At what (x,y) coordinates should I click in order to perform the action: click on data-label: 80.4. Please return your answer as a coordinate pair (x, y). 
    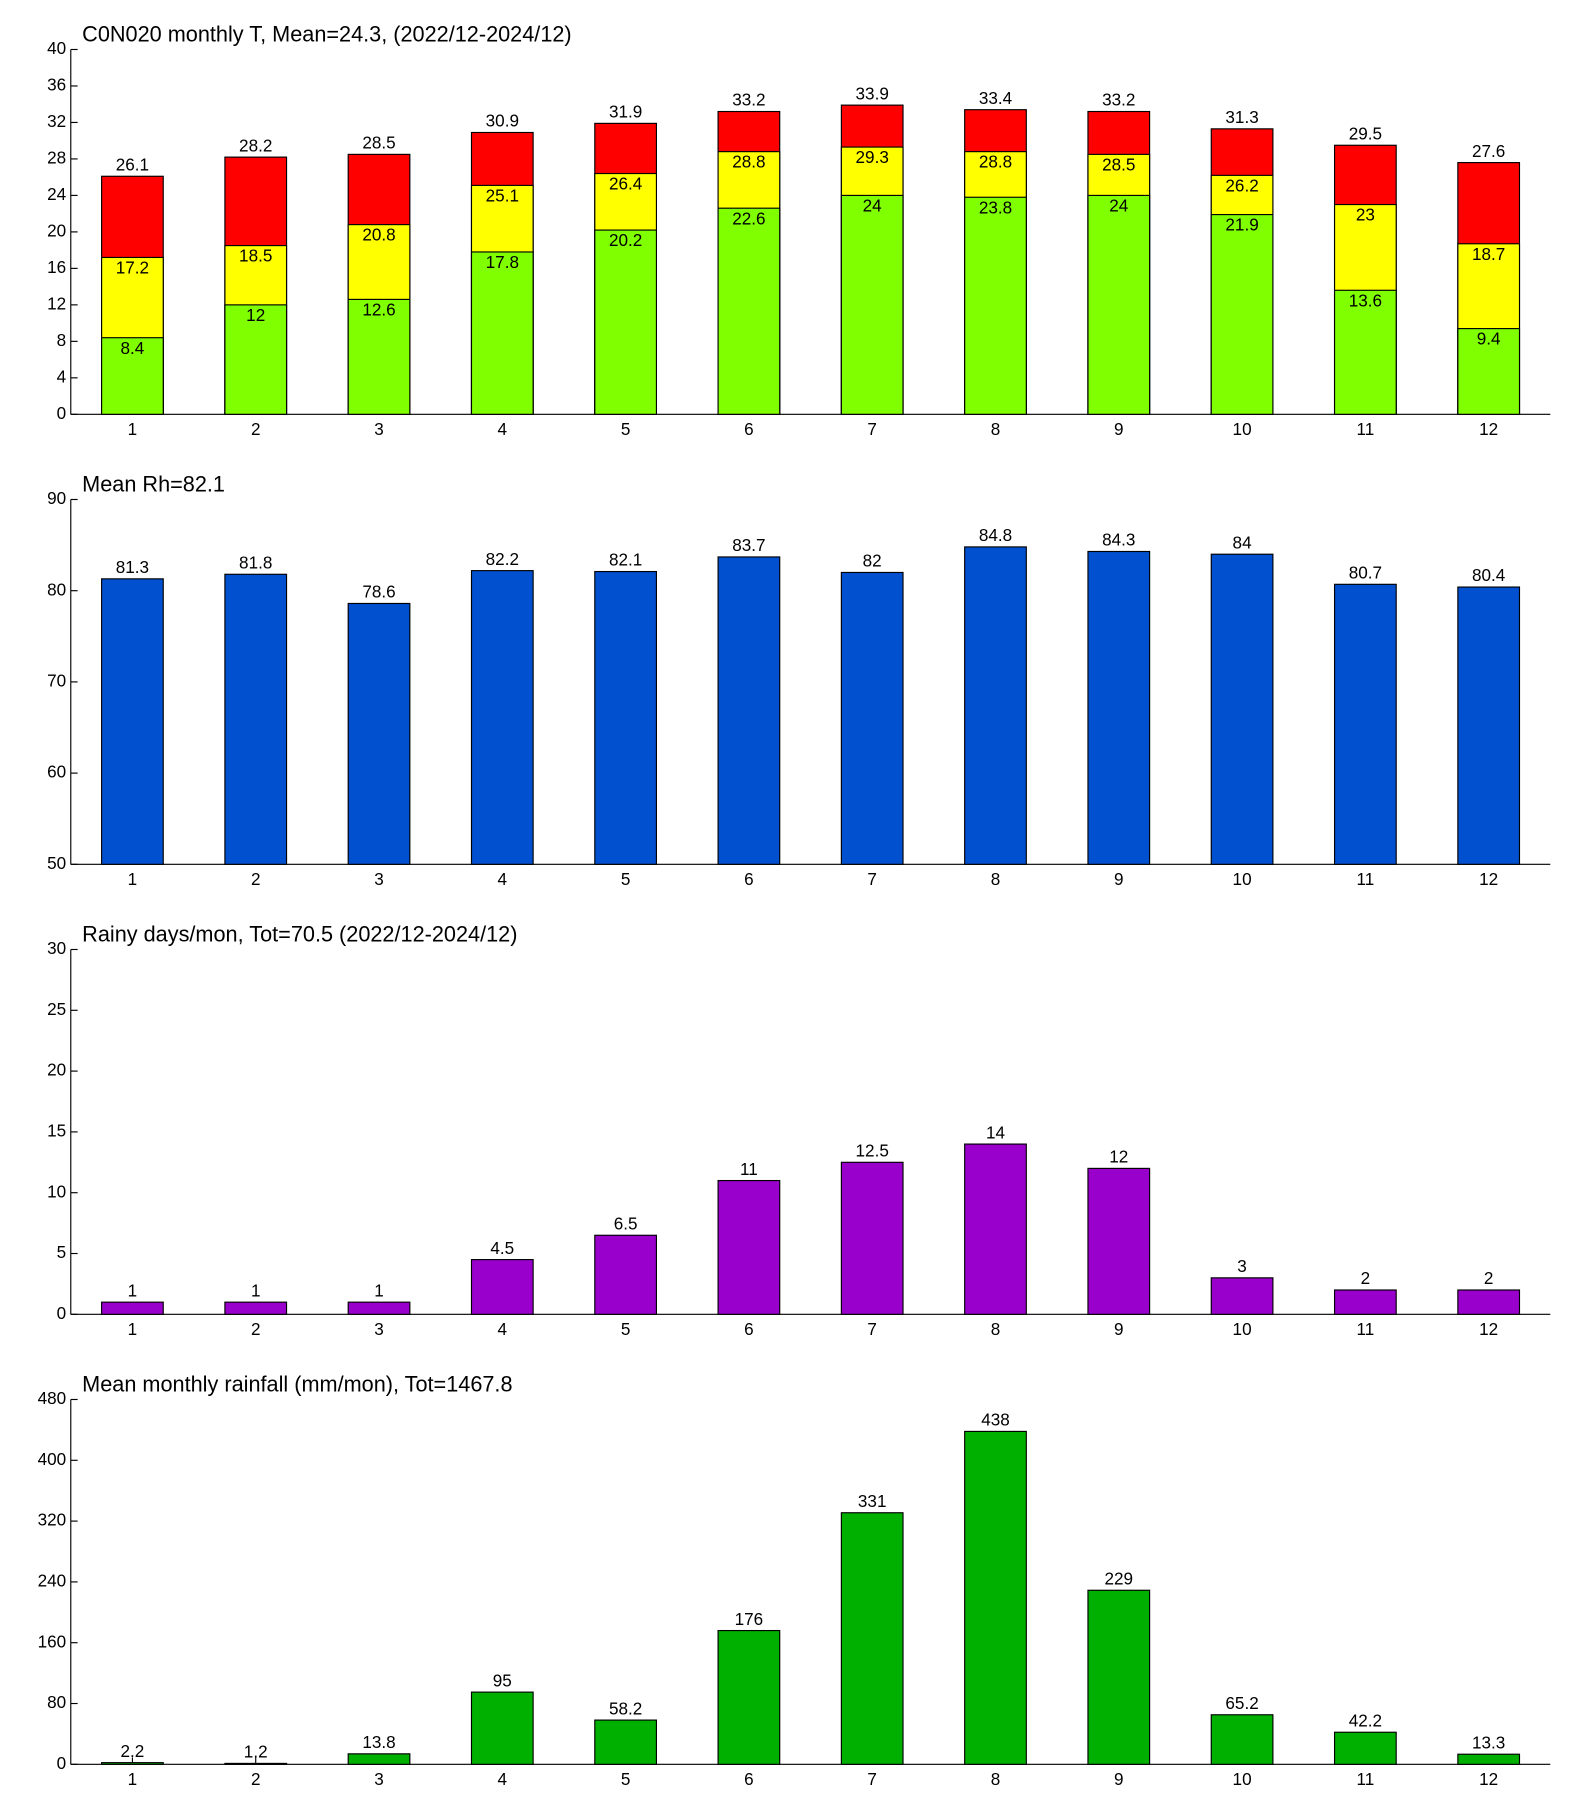
    Looking at the image, I should click on (1489, 575).